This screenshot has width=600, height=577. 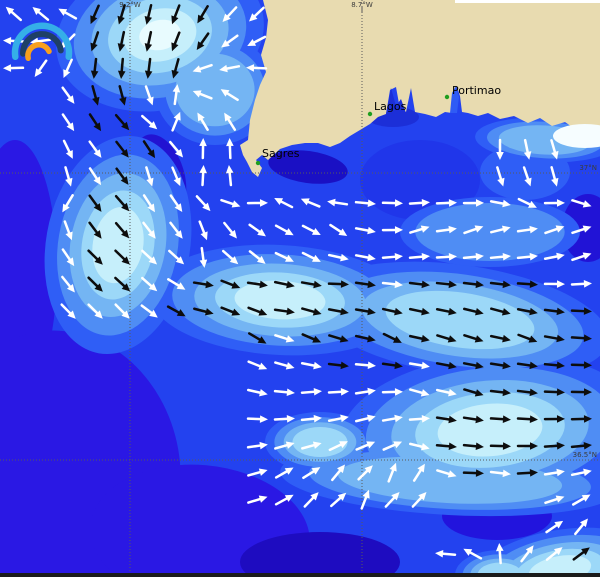 What do you see at coordinates (588, 168) in the screenshot?
I see `grid-label-parallel: 37°N` at bounding box center [588, 168].